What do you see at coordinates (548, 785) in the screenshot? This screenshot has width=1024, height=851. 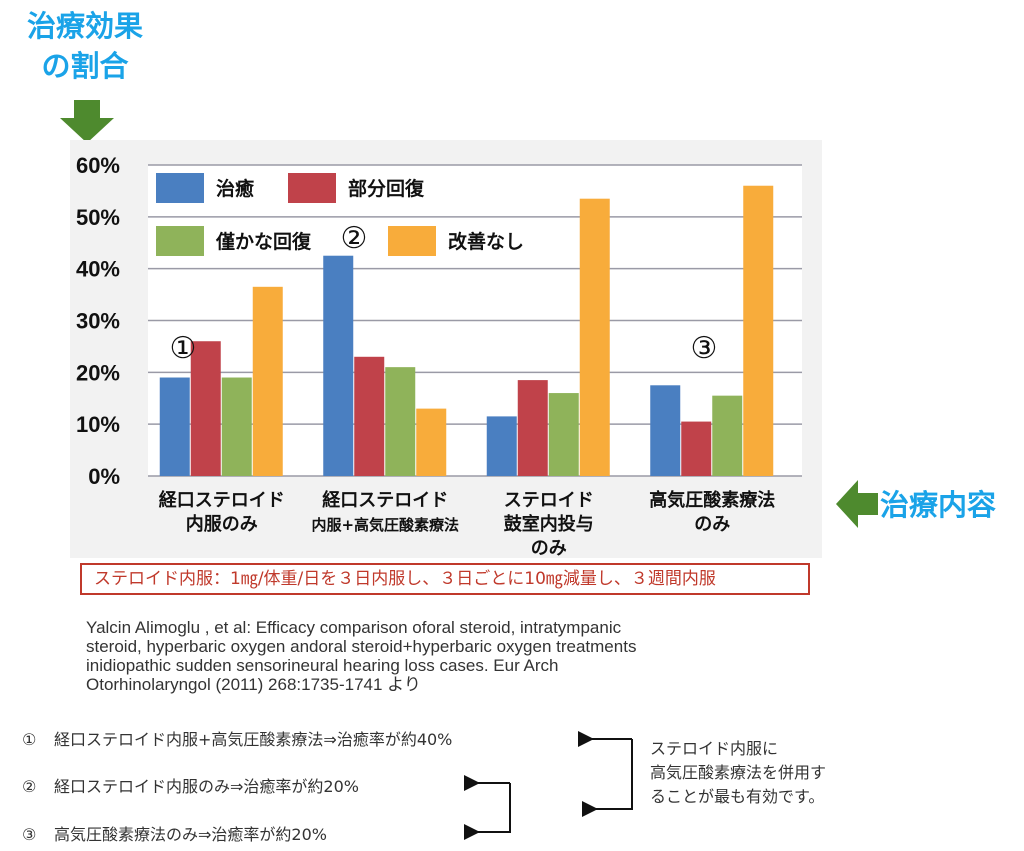 I see `connector-brackets` at bounding box center [548, 785].